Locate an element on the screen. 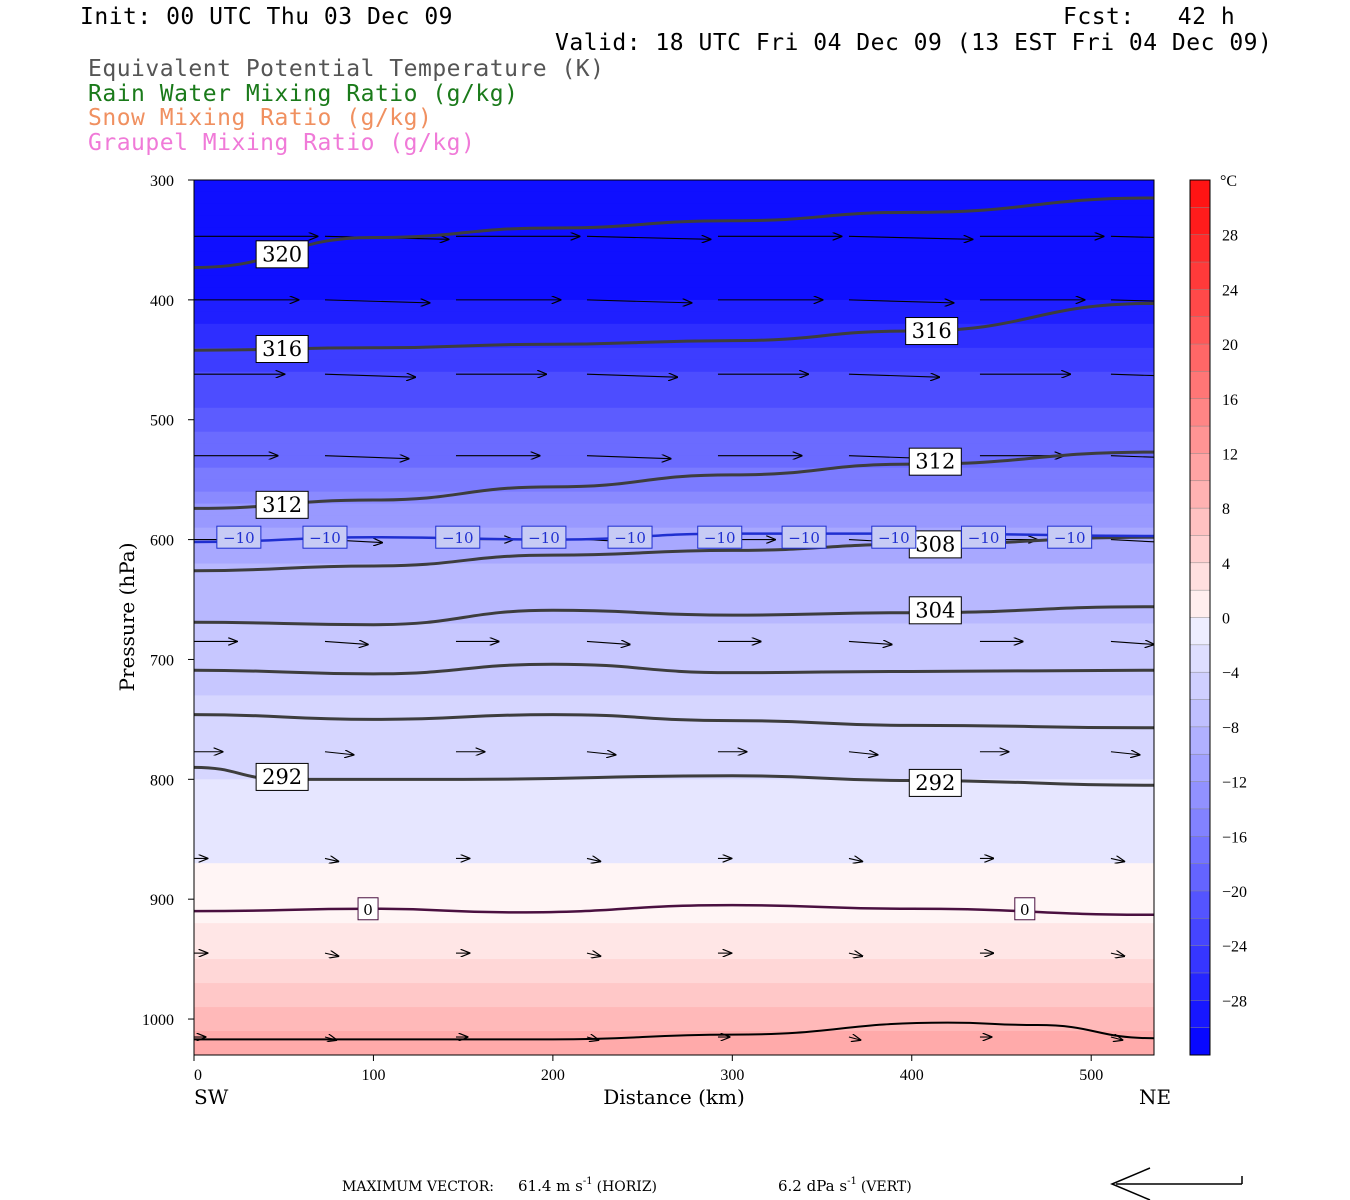 The height and width of the screenshot is (1200, 1350). theta-e-label2-312-text: 312 is located at coordinates (935, 462).